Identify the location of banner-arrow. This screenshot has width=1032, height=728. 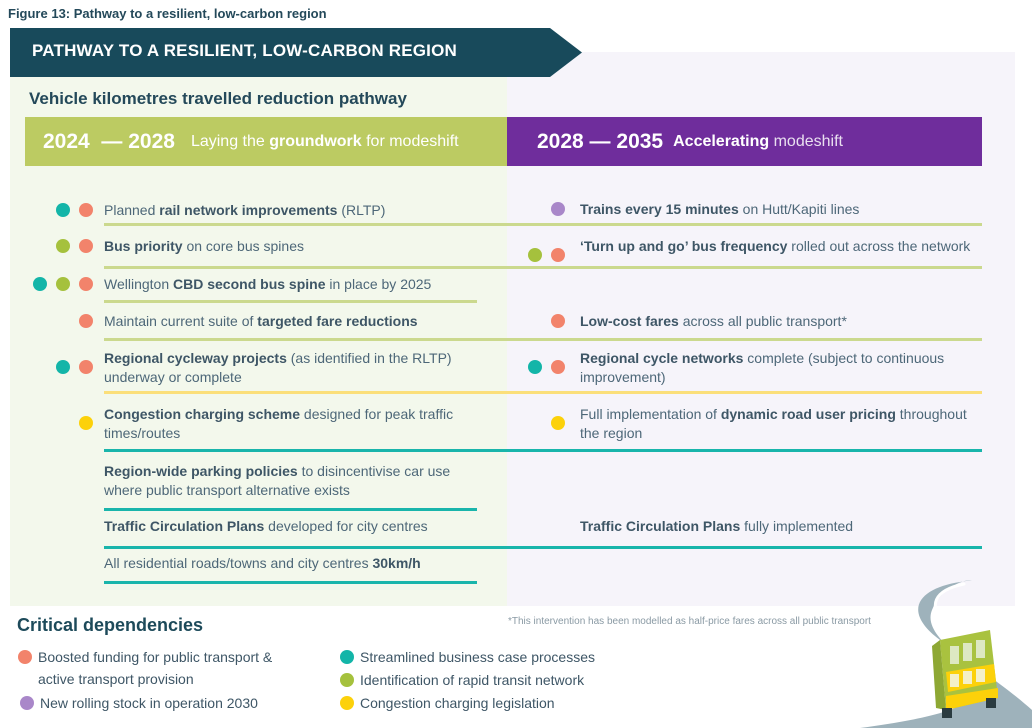
(296, 52).